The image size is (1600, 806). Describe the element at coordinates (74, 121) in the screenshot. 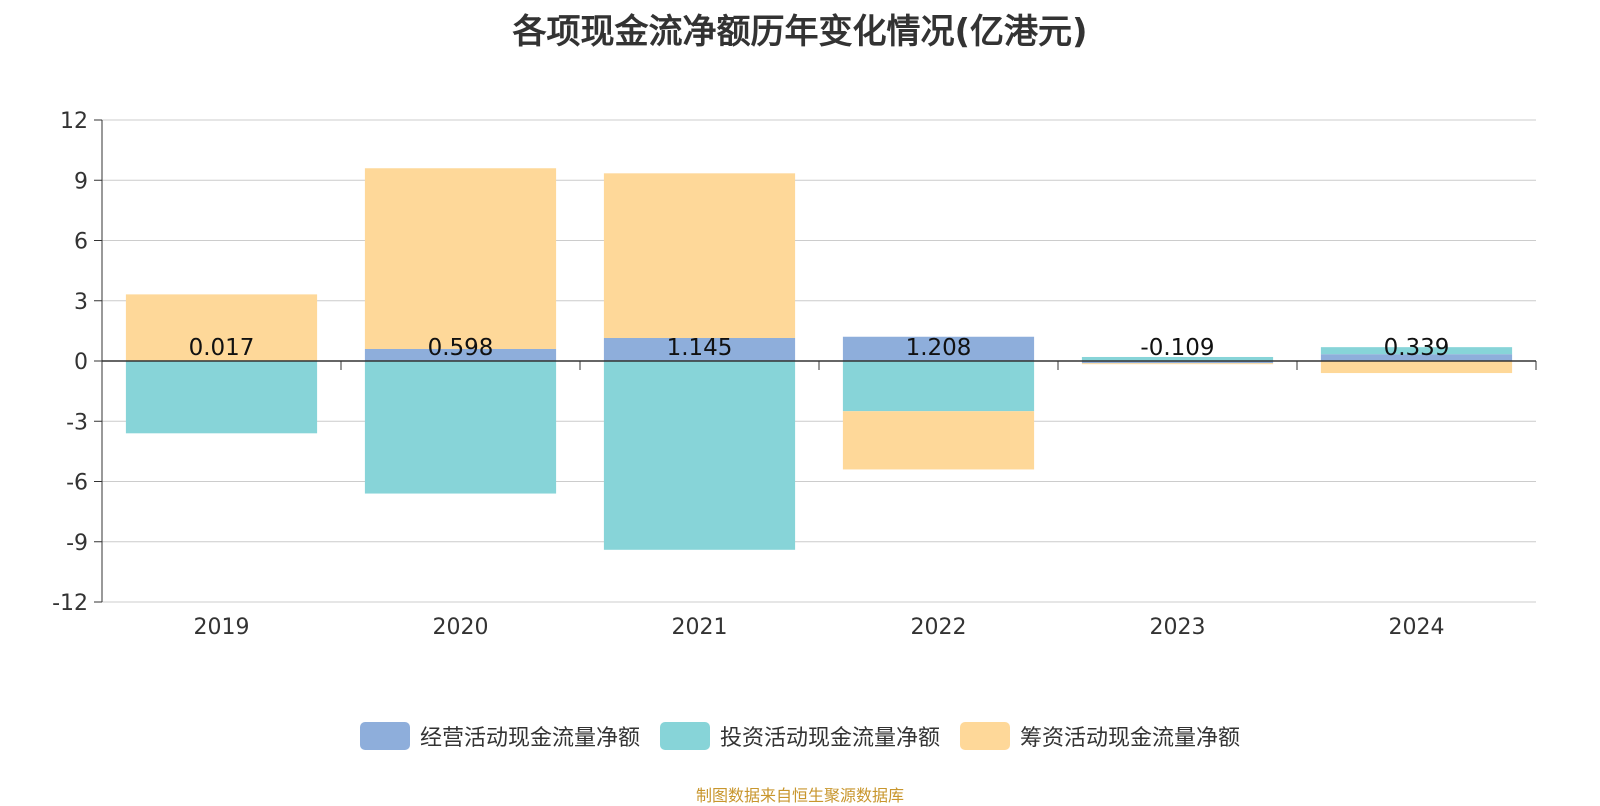

I see `y-tick-label: 12` at that location.